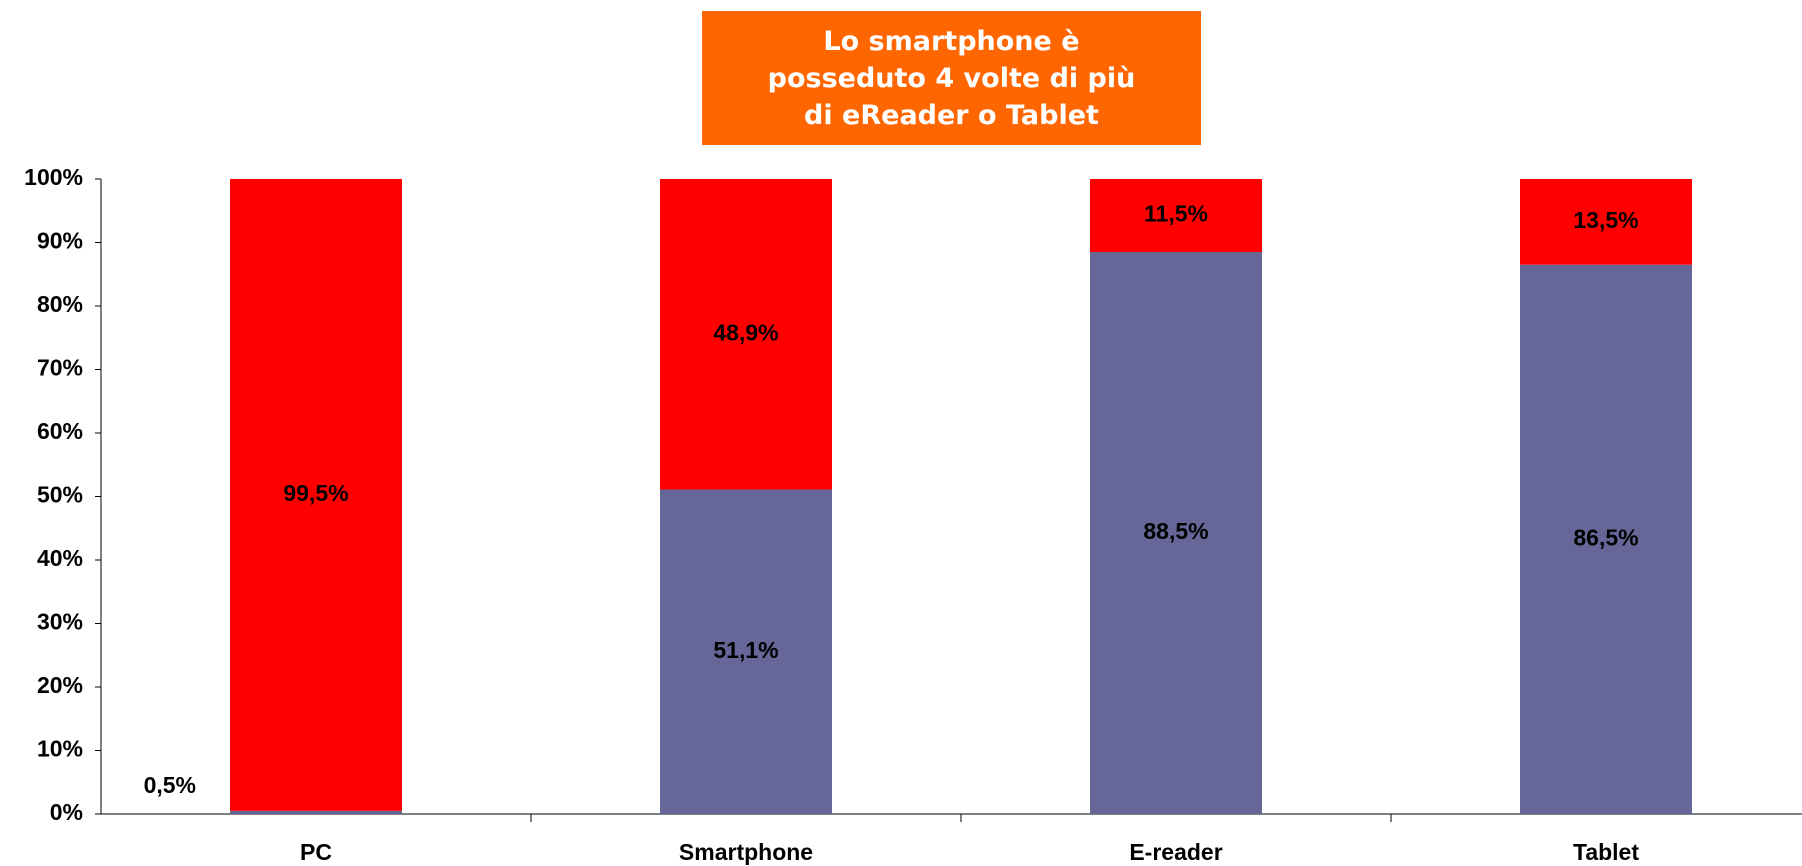 Image resolution: width=1802 pixels, height=866 pixels. I want to click on x-tick-label: Smartphone, so click(746, 852).